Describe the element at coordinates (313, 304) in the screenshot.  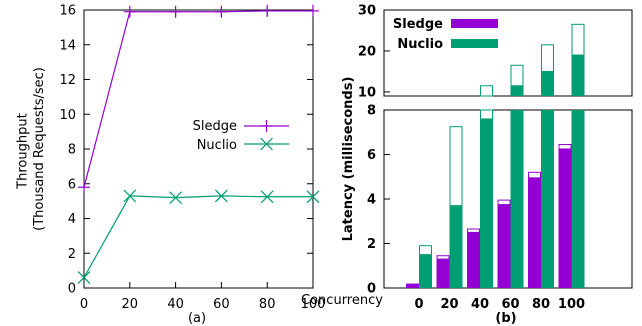
I see `x-tick-label: 100` at that location.